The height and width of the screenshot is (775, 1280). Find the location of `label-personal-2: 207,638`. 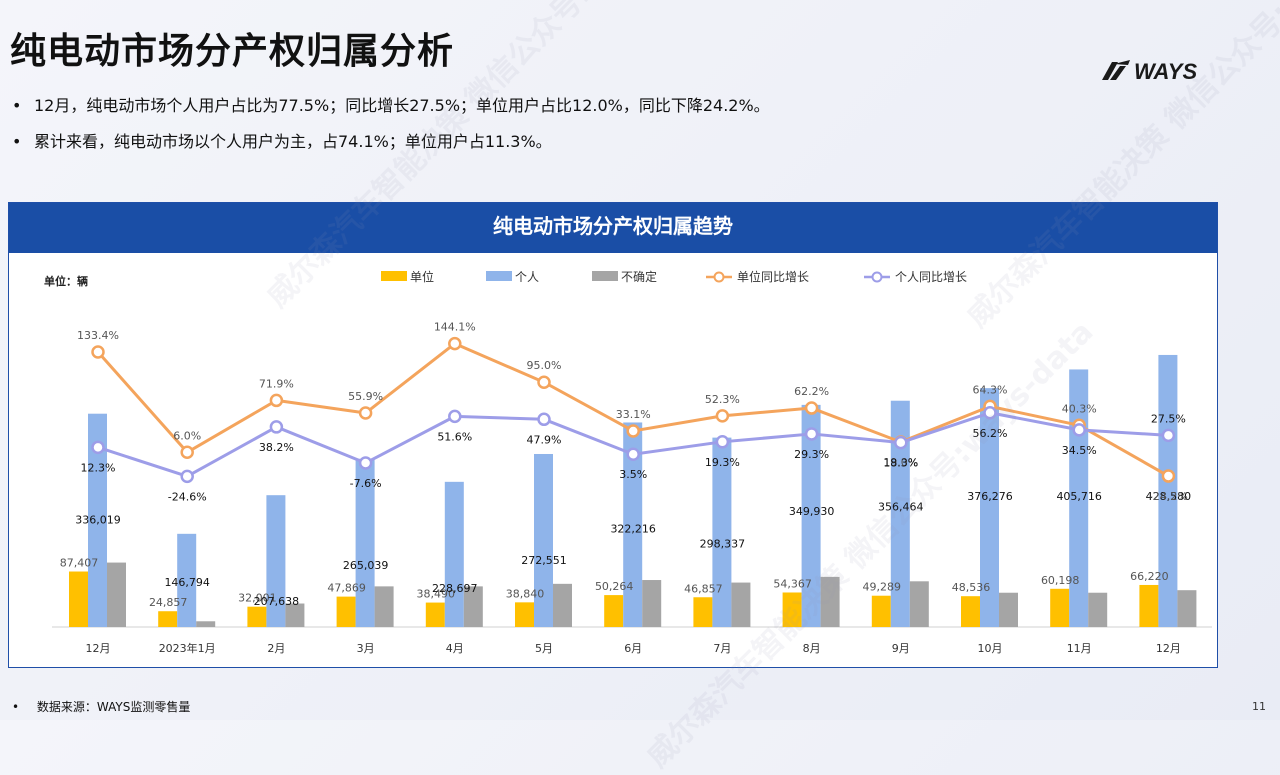

label-personal-2: 207,638 is located at coordinates (277, 601).